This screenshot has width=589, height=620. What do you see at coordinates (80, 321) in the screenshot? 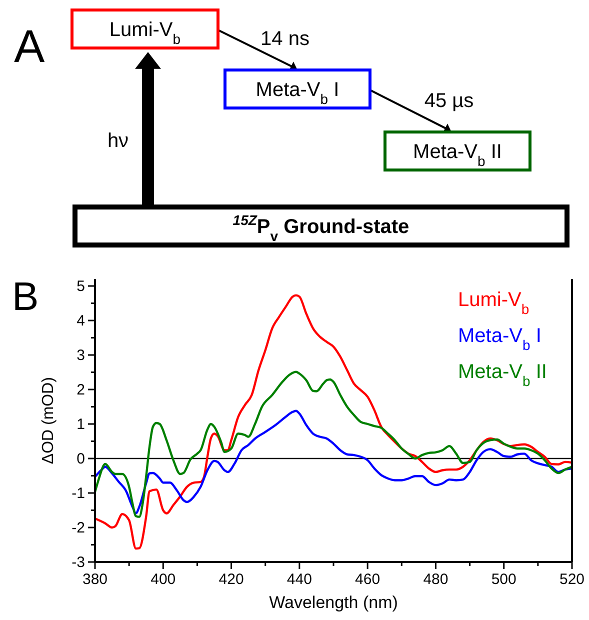
I see `y-tick-label: 4` at bounding box center [80, 321].